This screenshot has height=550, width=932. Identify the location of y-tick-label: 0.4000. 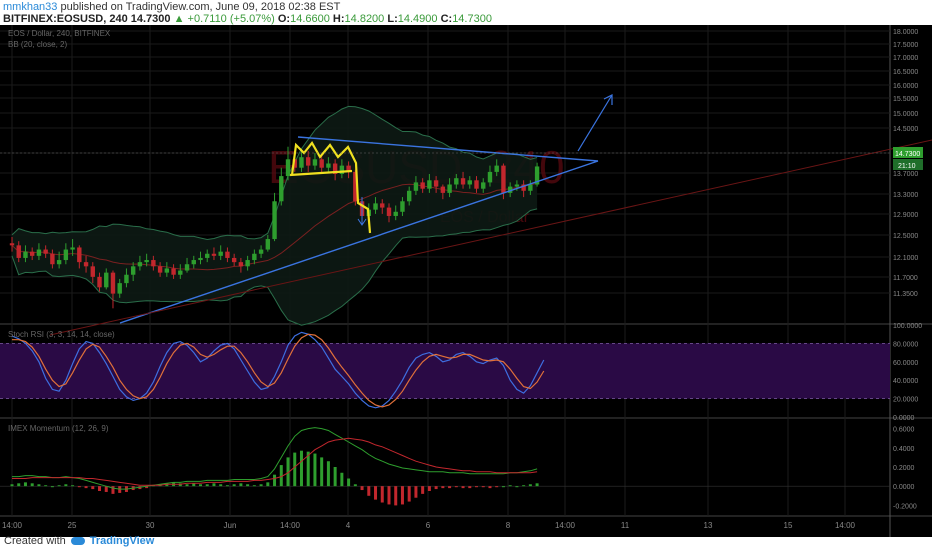
(904, 449).